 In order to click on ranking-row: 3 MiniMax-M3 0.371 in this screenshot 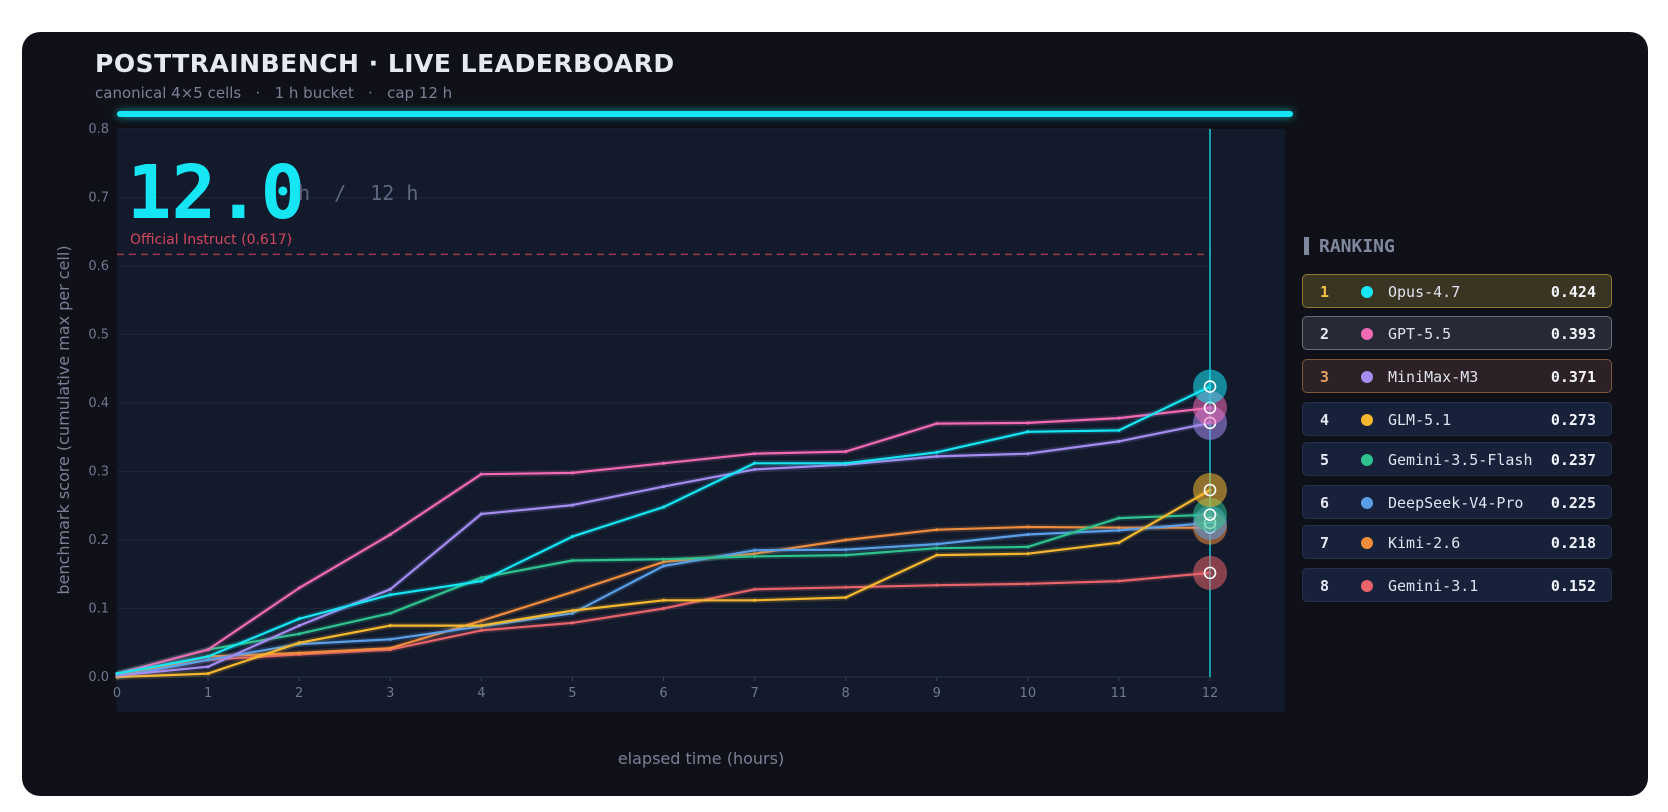, I will do `click(1457, 376)`.